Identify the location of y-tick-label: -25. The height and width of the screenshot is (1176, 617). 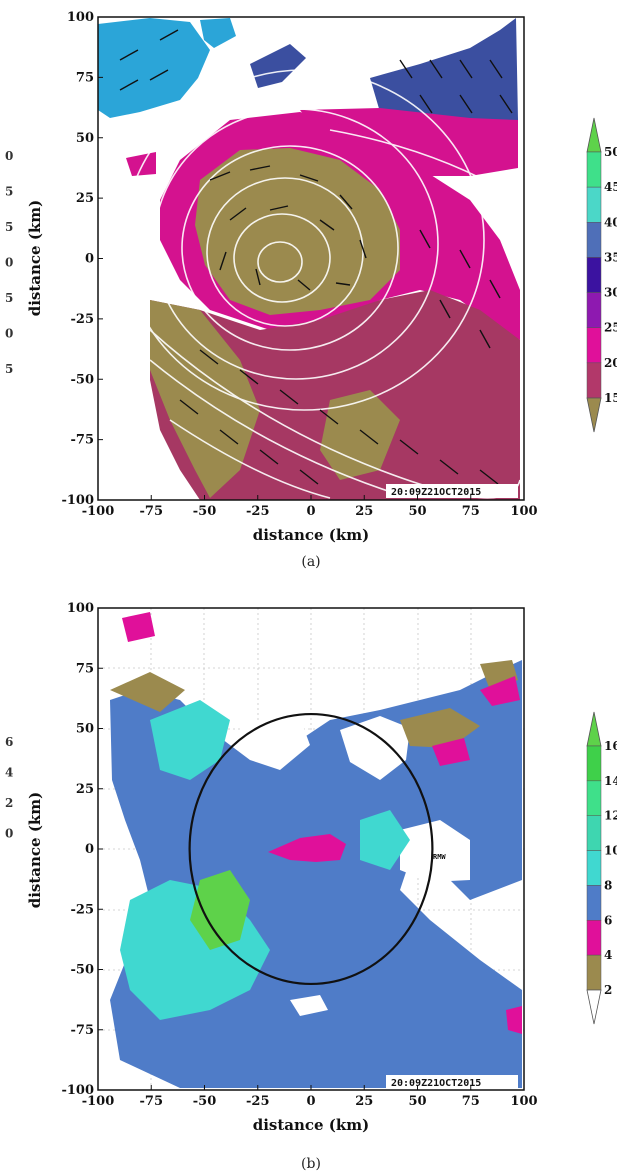
(83, 319).